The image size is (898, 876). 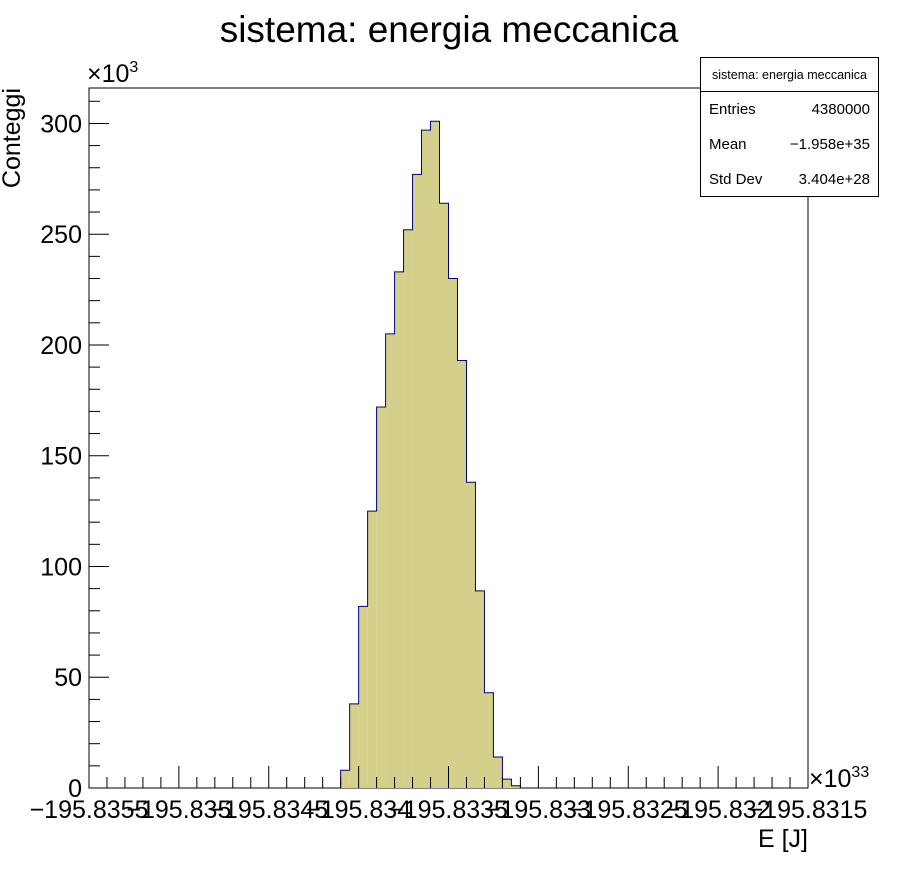 What do you see at coordinates (68, 678) in the screenshot?
I see `y-tick-label: 50` at bounding box center [68, 678].